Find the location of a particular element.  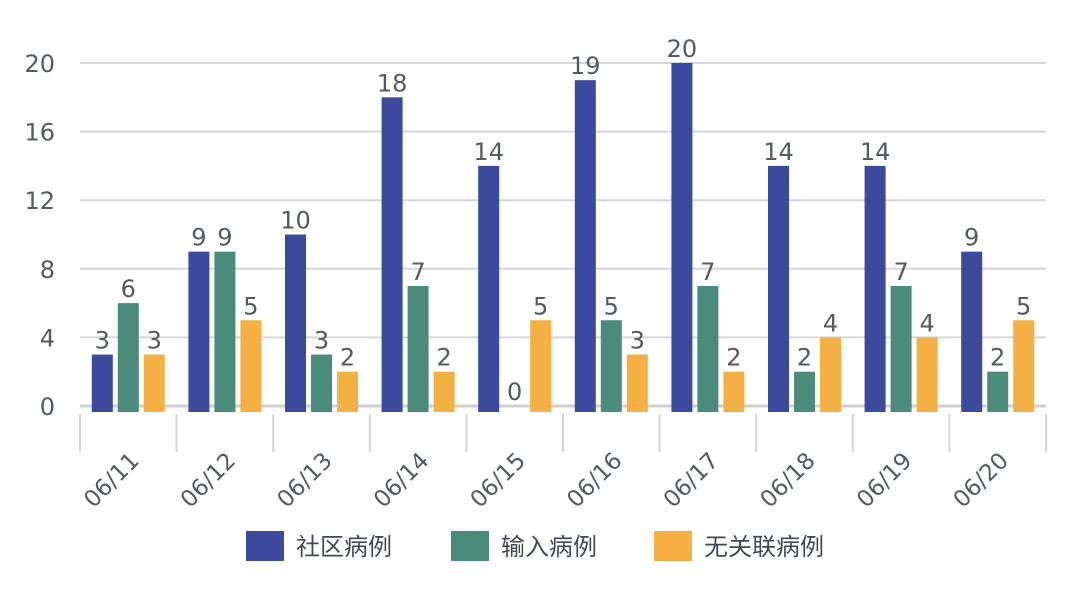

x-tick-label: 06/11 is located at coordinates (111, 480).